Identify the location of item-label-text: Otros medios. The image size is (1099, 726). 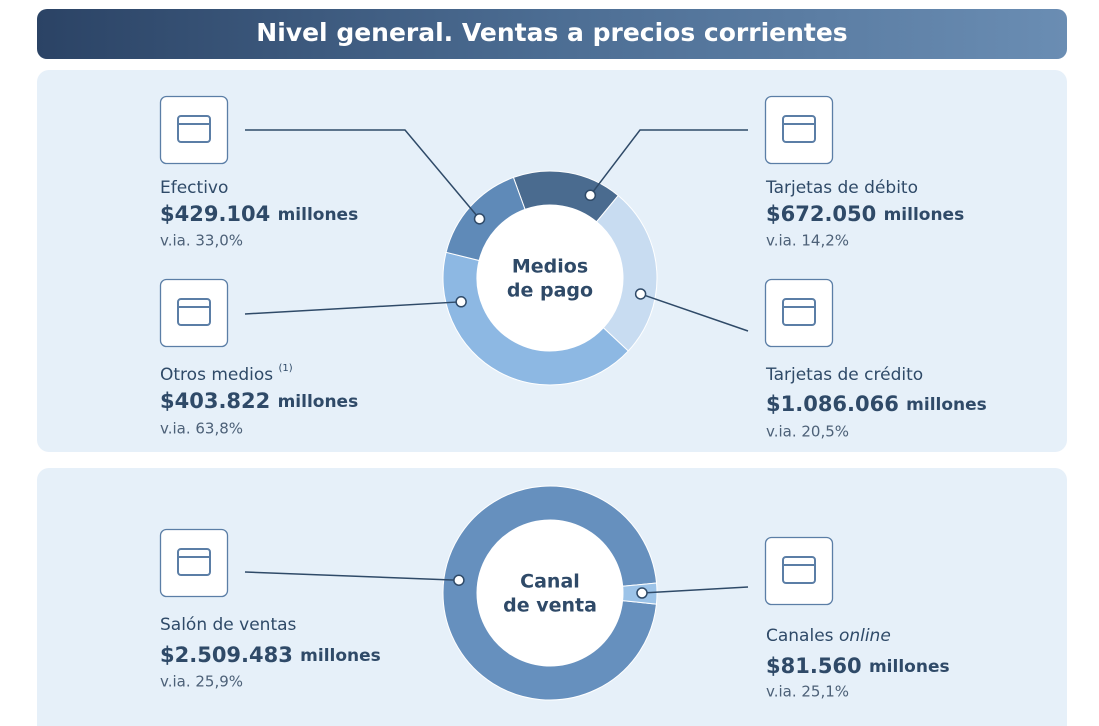
(216, 375).